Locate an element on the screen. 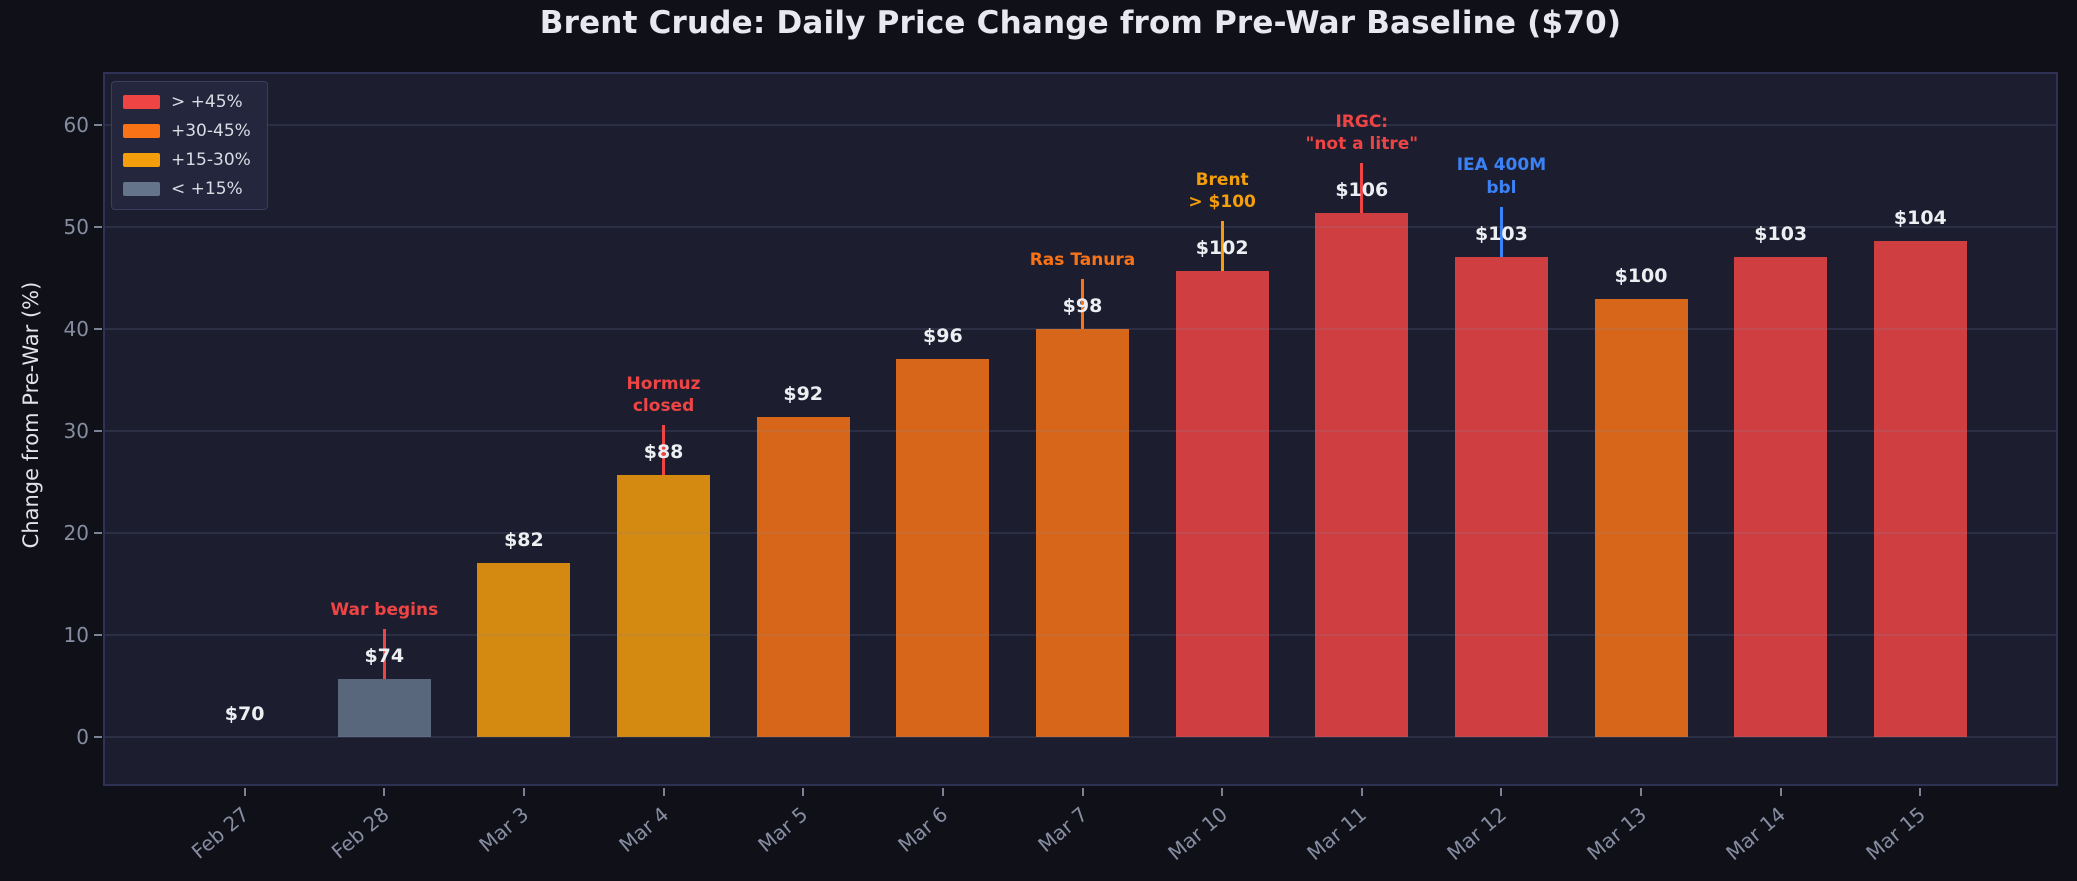 This screenshot has height=881, width=2077. x-tick-label: Mar 10 is located at coordinates (1197, 834).